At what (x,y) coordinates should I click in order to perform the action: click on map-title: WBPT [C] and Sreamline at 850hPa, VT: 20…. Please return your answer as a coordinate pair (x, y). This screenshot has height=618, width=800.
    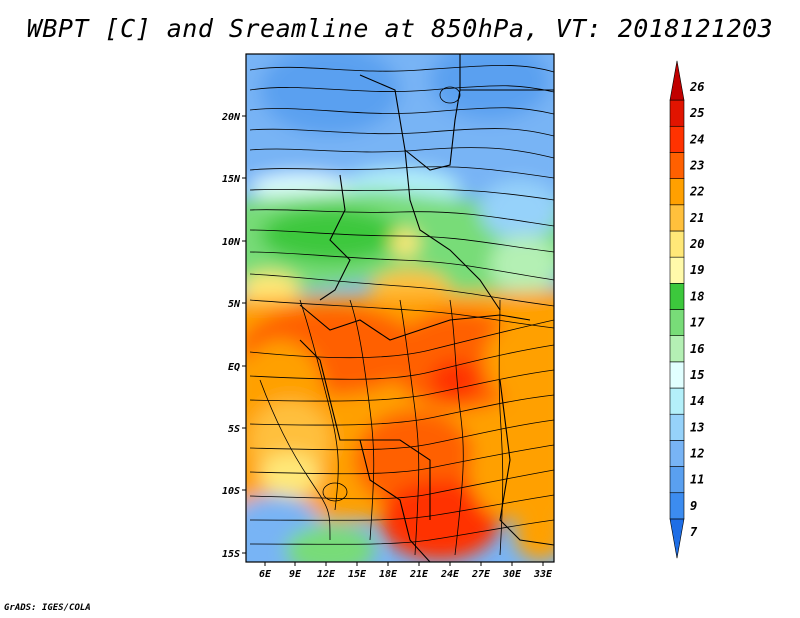
    Looking at the image, I should click on (400, 28).